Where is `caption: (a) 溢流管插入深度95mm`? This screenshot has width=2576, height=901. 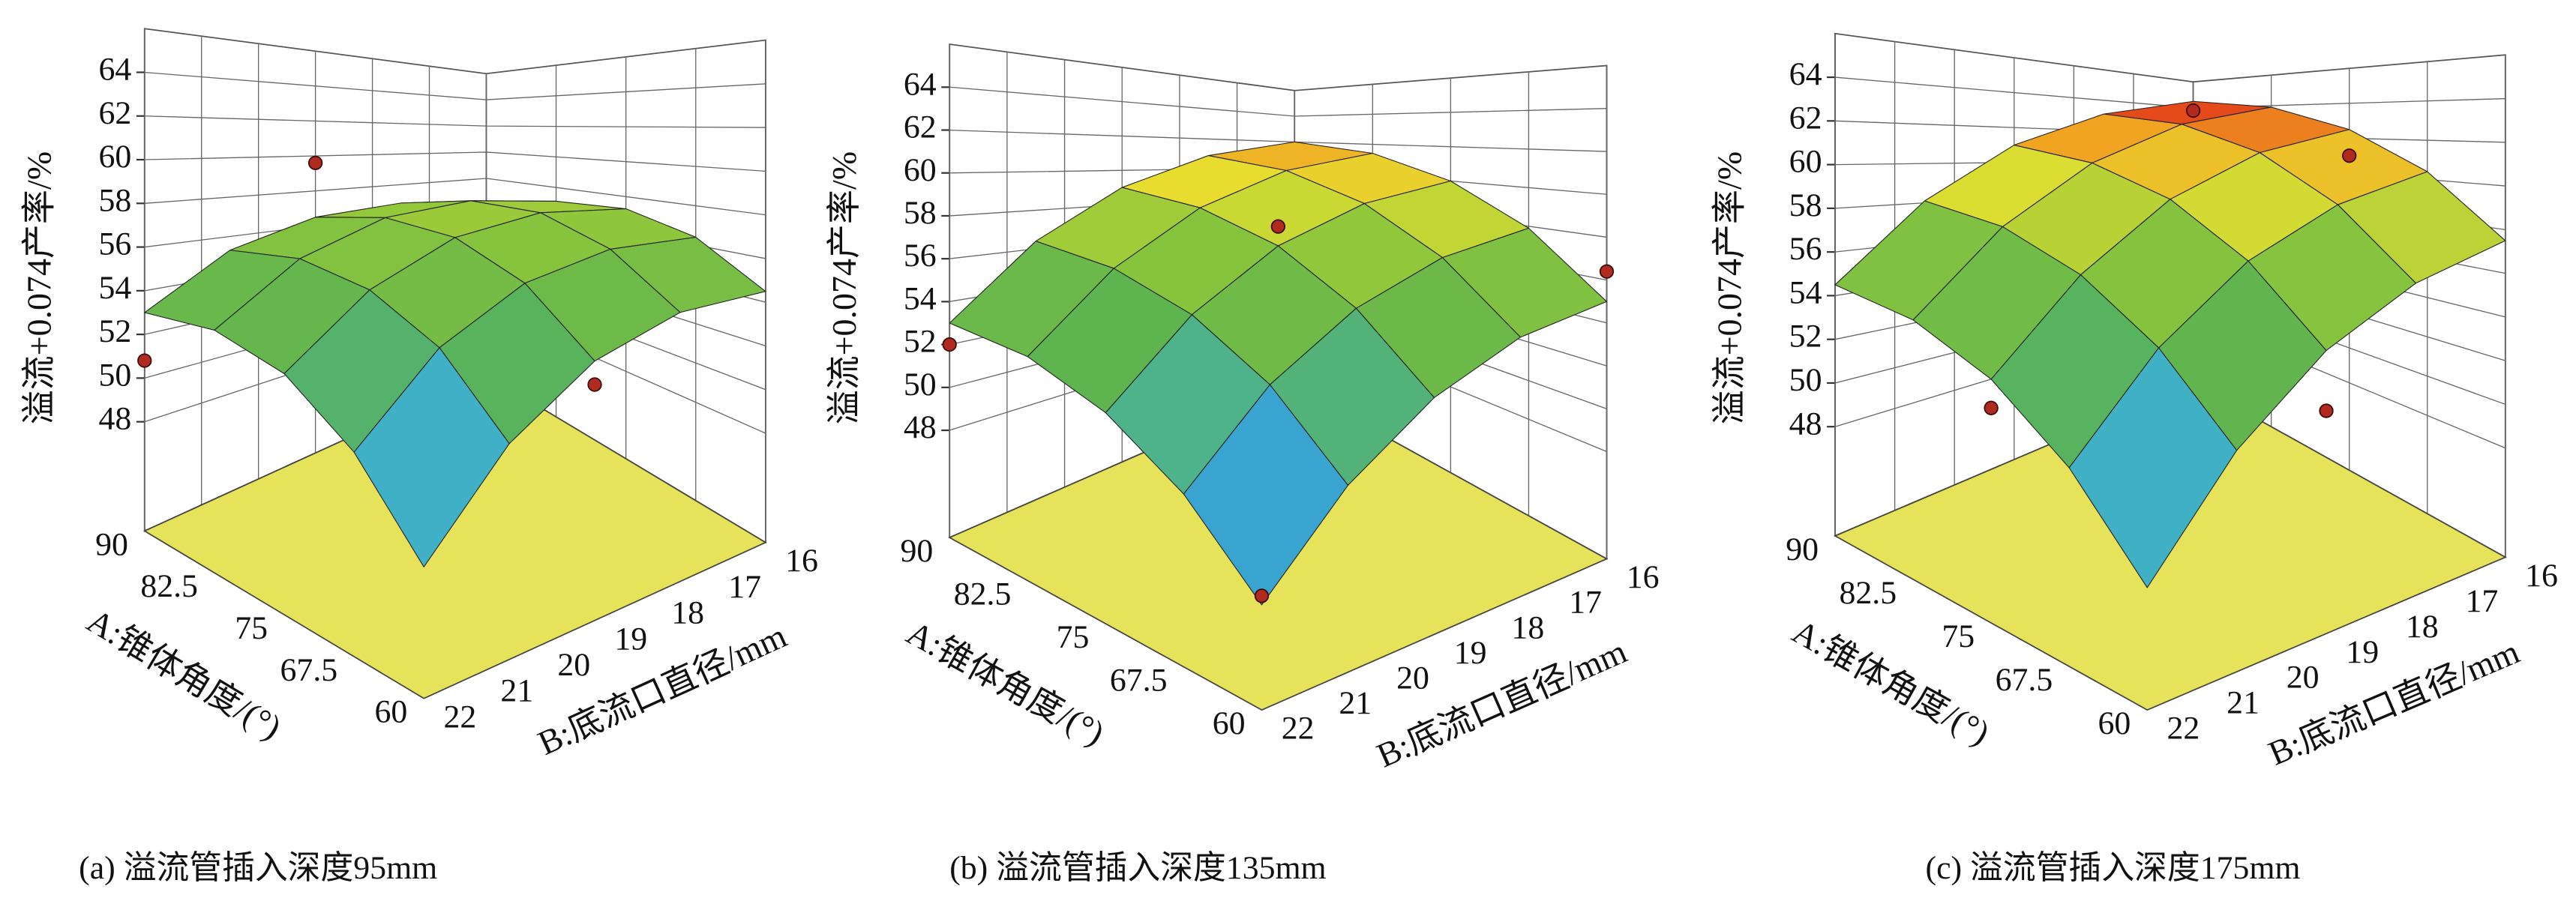
caption: (a) 溢流管插入深度95mm is located at coordinates (258, 868).